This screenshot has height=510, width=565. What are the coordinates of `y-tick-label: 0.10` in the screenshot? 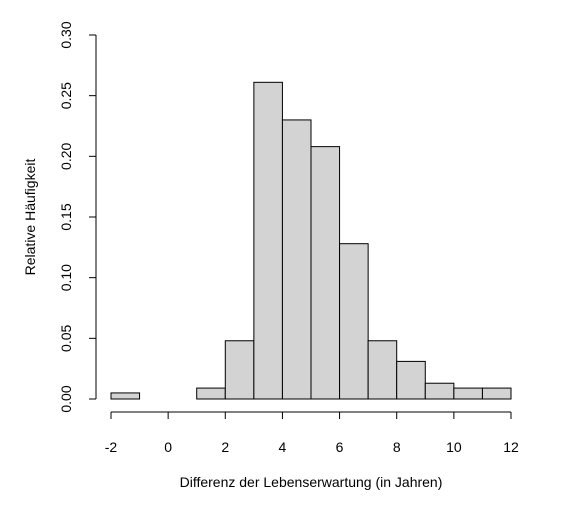 It's located at (66, 277).